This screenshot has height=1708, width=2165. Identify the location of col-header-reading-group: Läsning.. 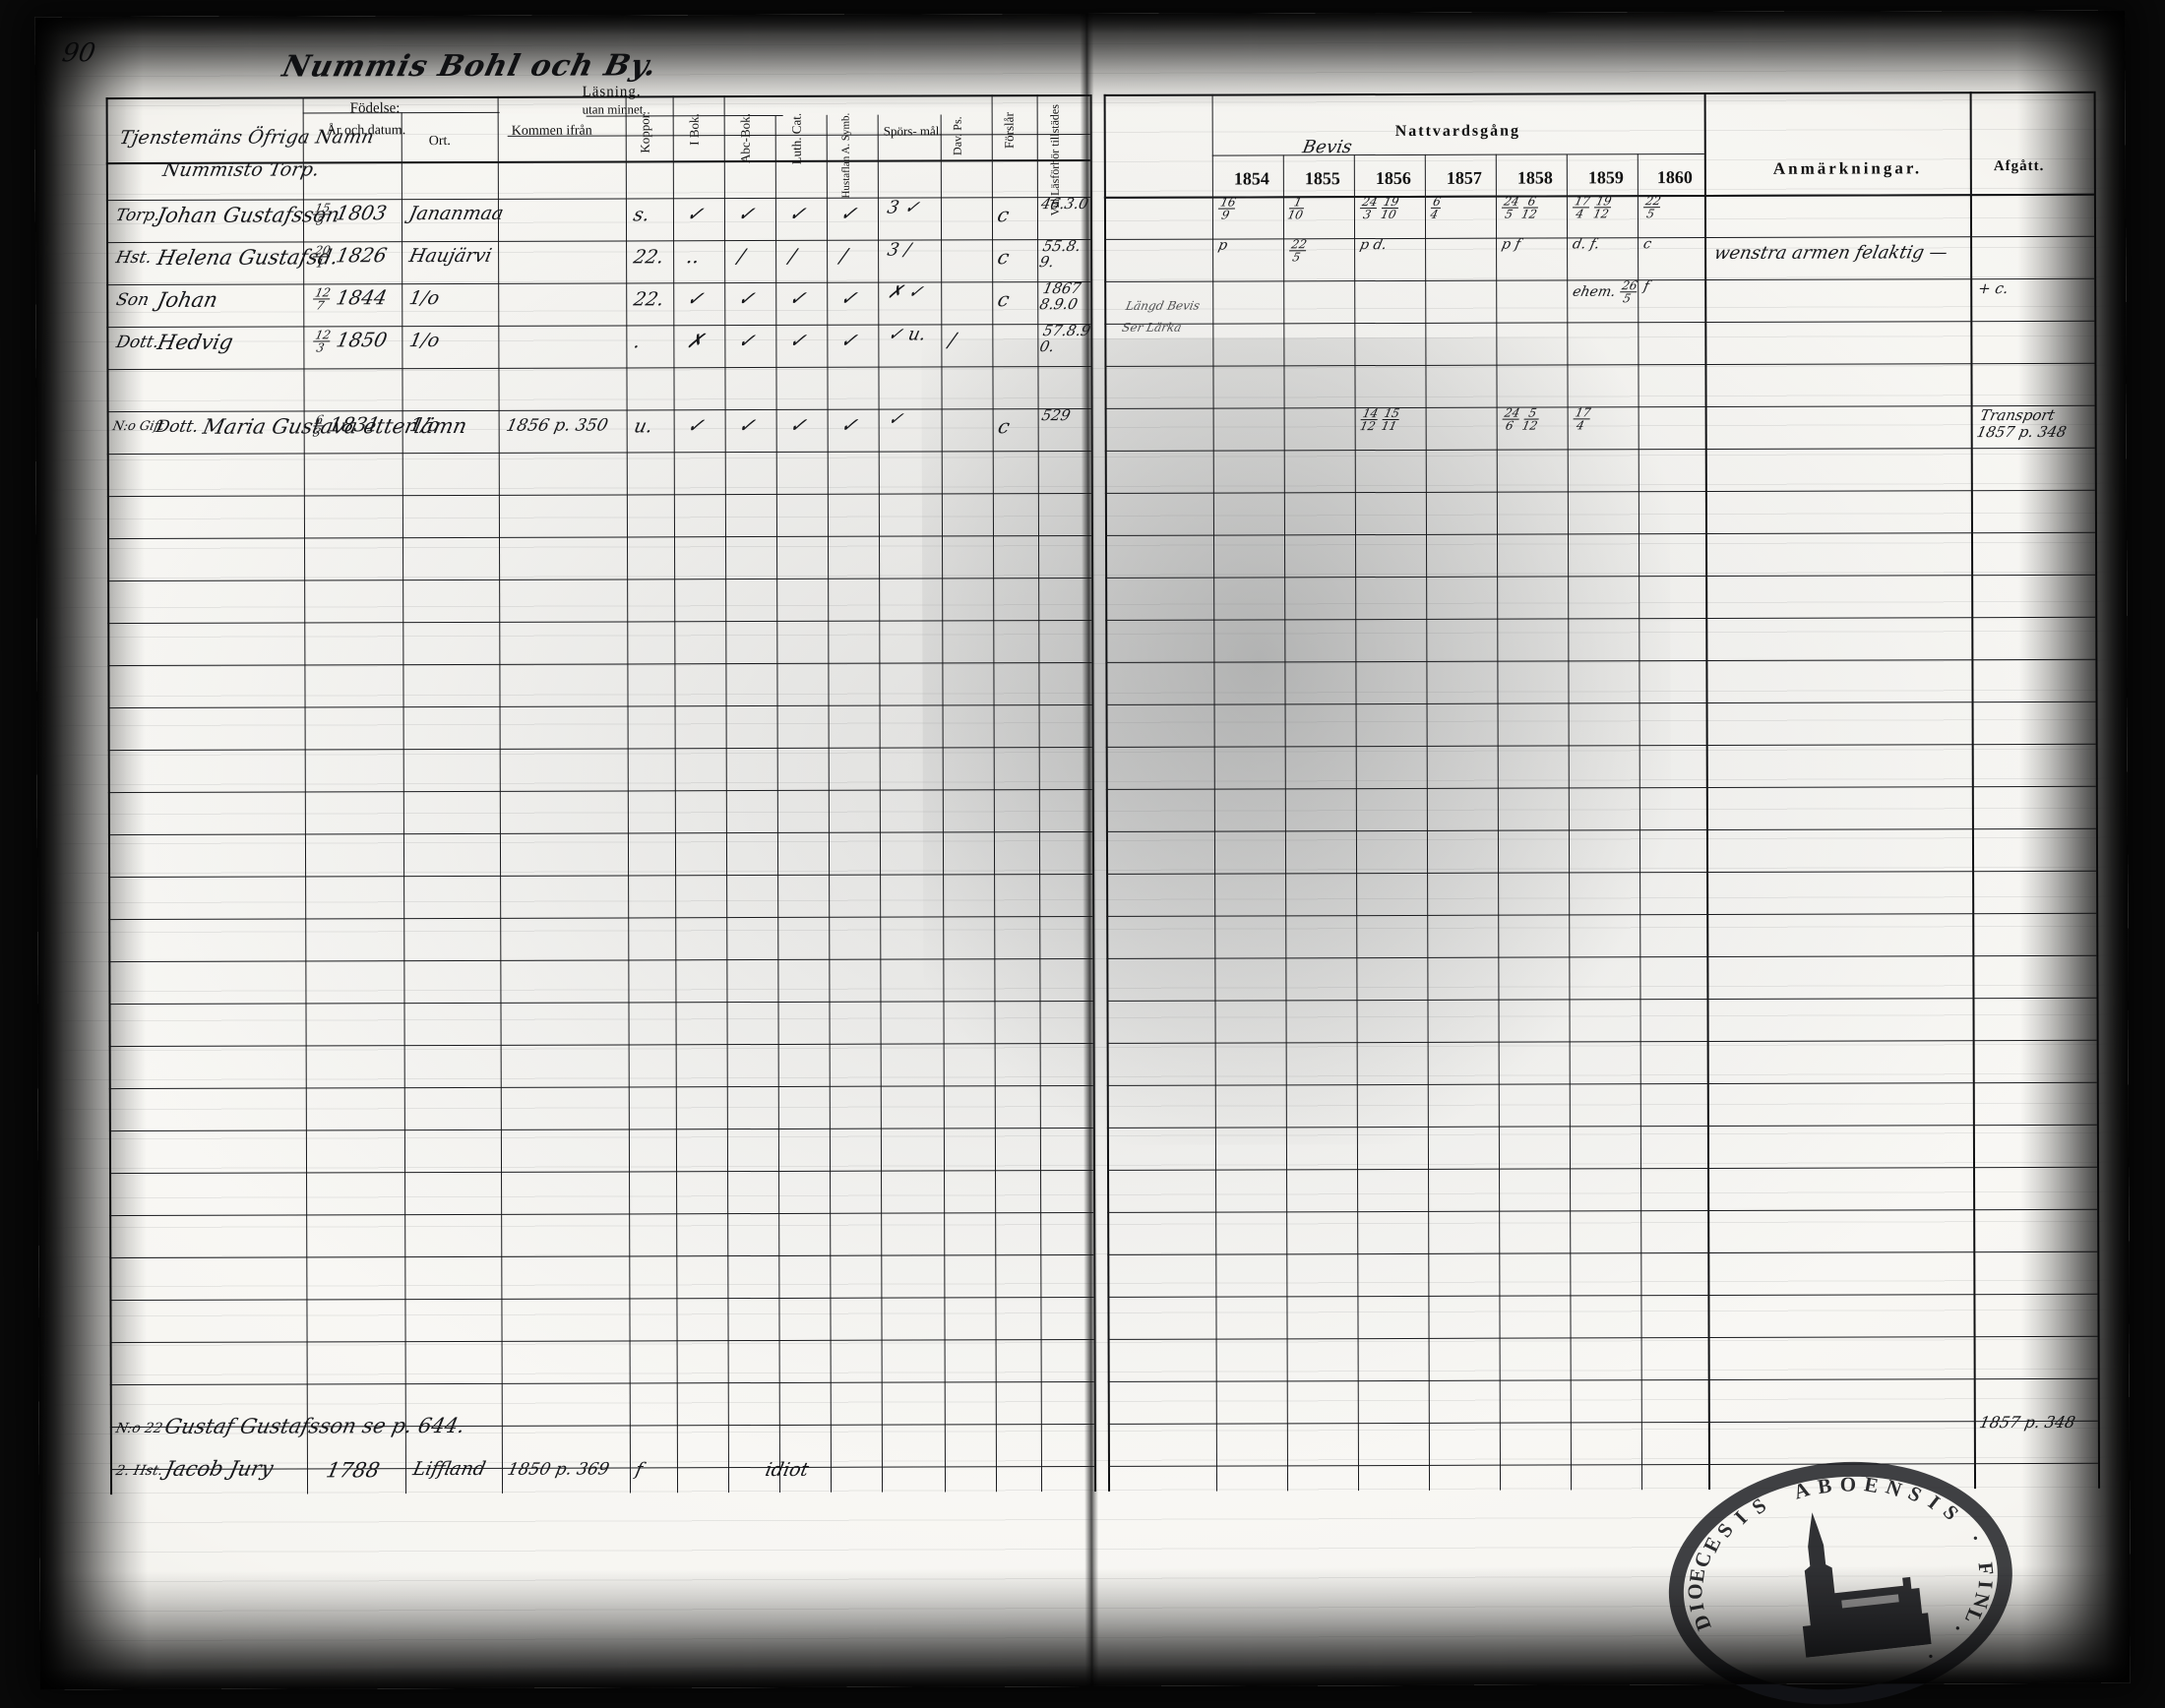
(612, 92).